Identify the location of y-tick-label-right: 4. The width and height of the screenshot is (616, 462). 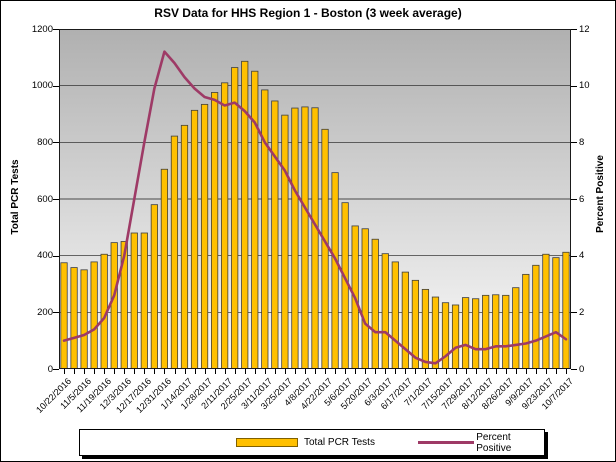
(582, 256).